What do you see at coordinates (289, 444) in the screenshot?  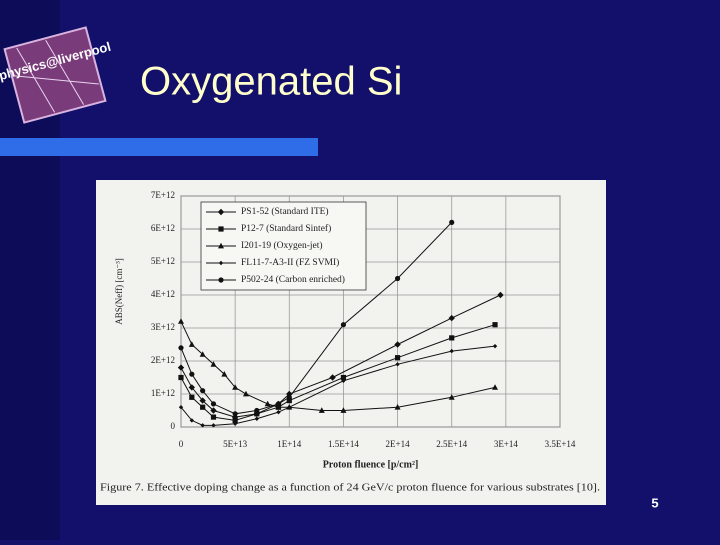 I see `x-tick-label: 1E+14` at bounding box center [289, 444].